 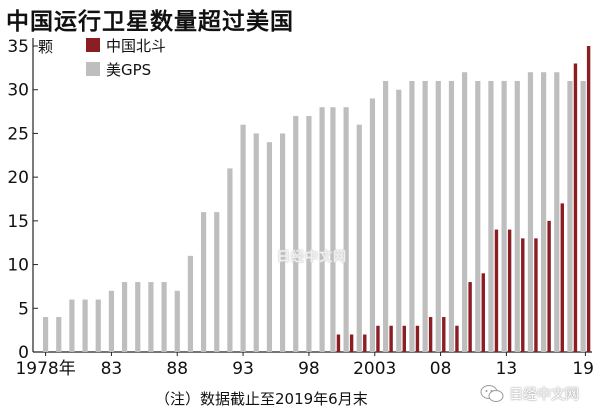 What do you see at coordinates (112, 369) in the screenshot?
I see `x-tick-label: 83` at bounding box center [112, 369].